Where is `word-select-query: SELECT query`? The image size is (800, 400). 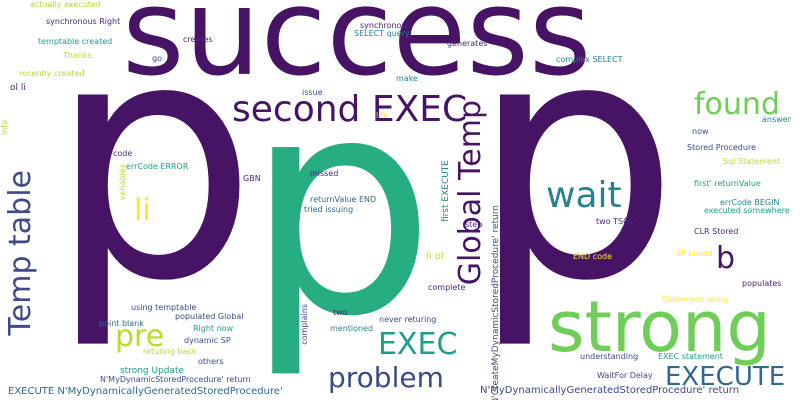
word-select-query: SELECT query is located at coordinates (382, 34).